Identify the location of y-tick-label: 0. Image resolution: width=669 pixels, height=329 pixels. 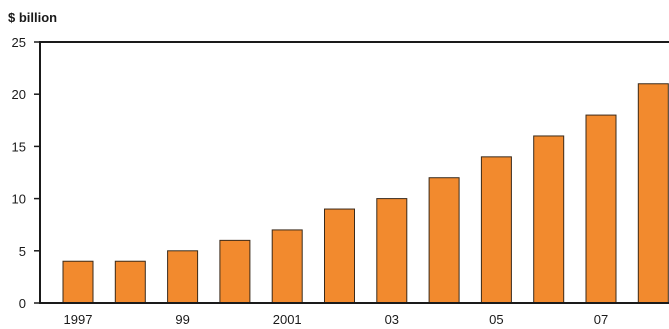
(22, 303).